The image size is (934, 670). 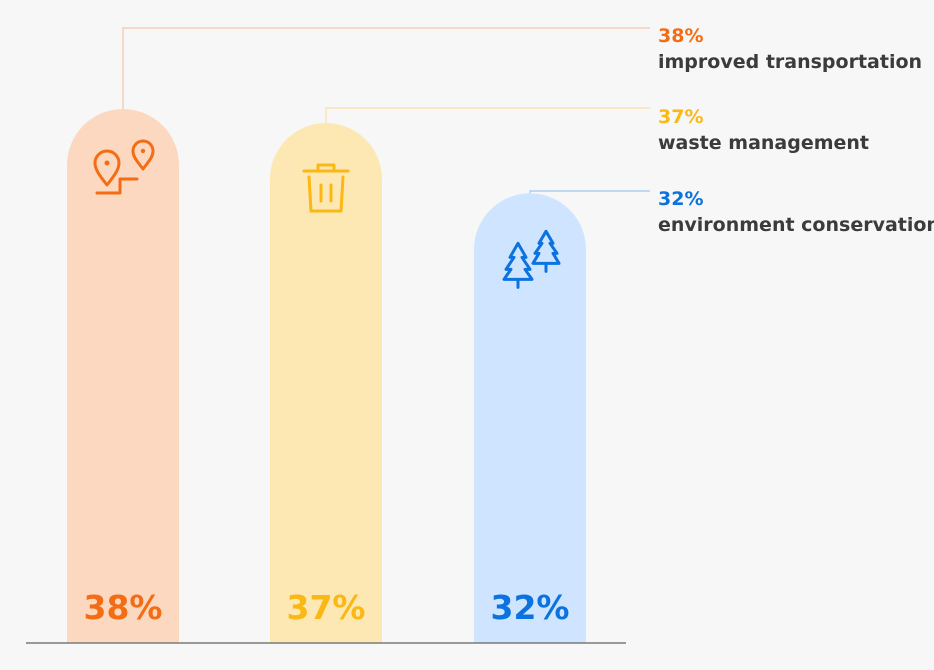 I want to click on legend-item-waste: 37% waste management, so click(x=763, y=131).